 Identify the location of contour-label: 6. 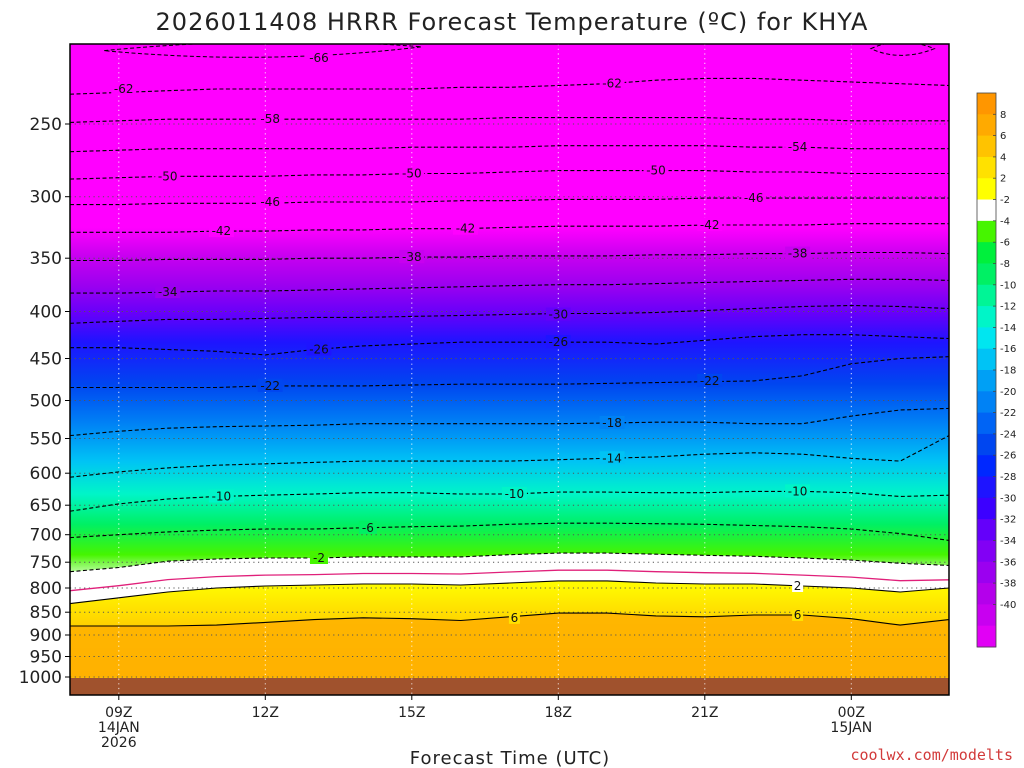
(515, 618).